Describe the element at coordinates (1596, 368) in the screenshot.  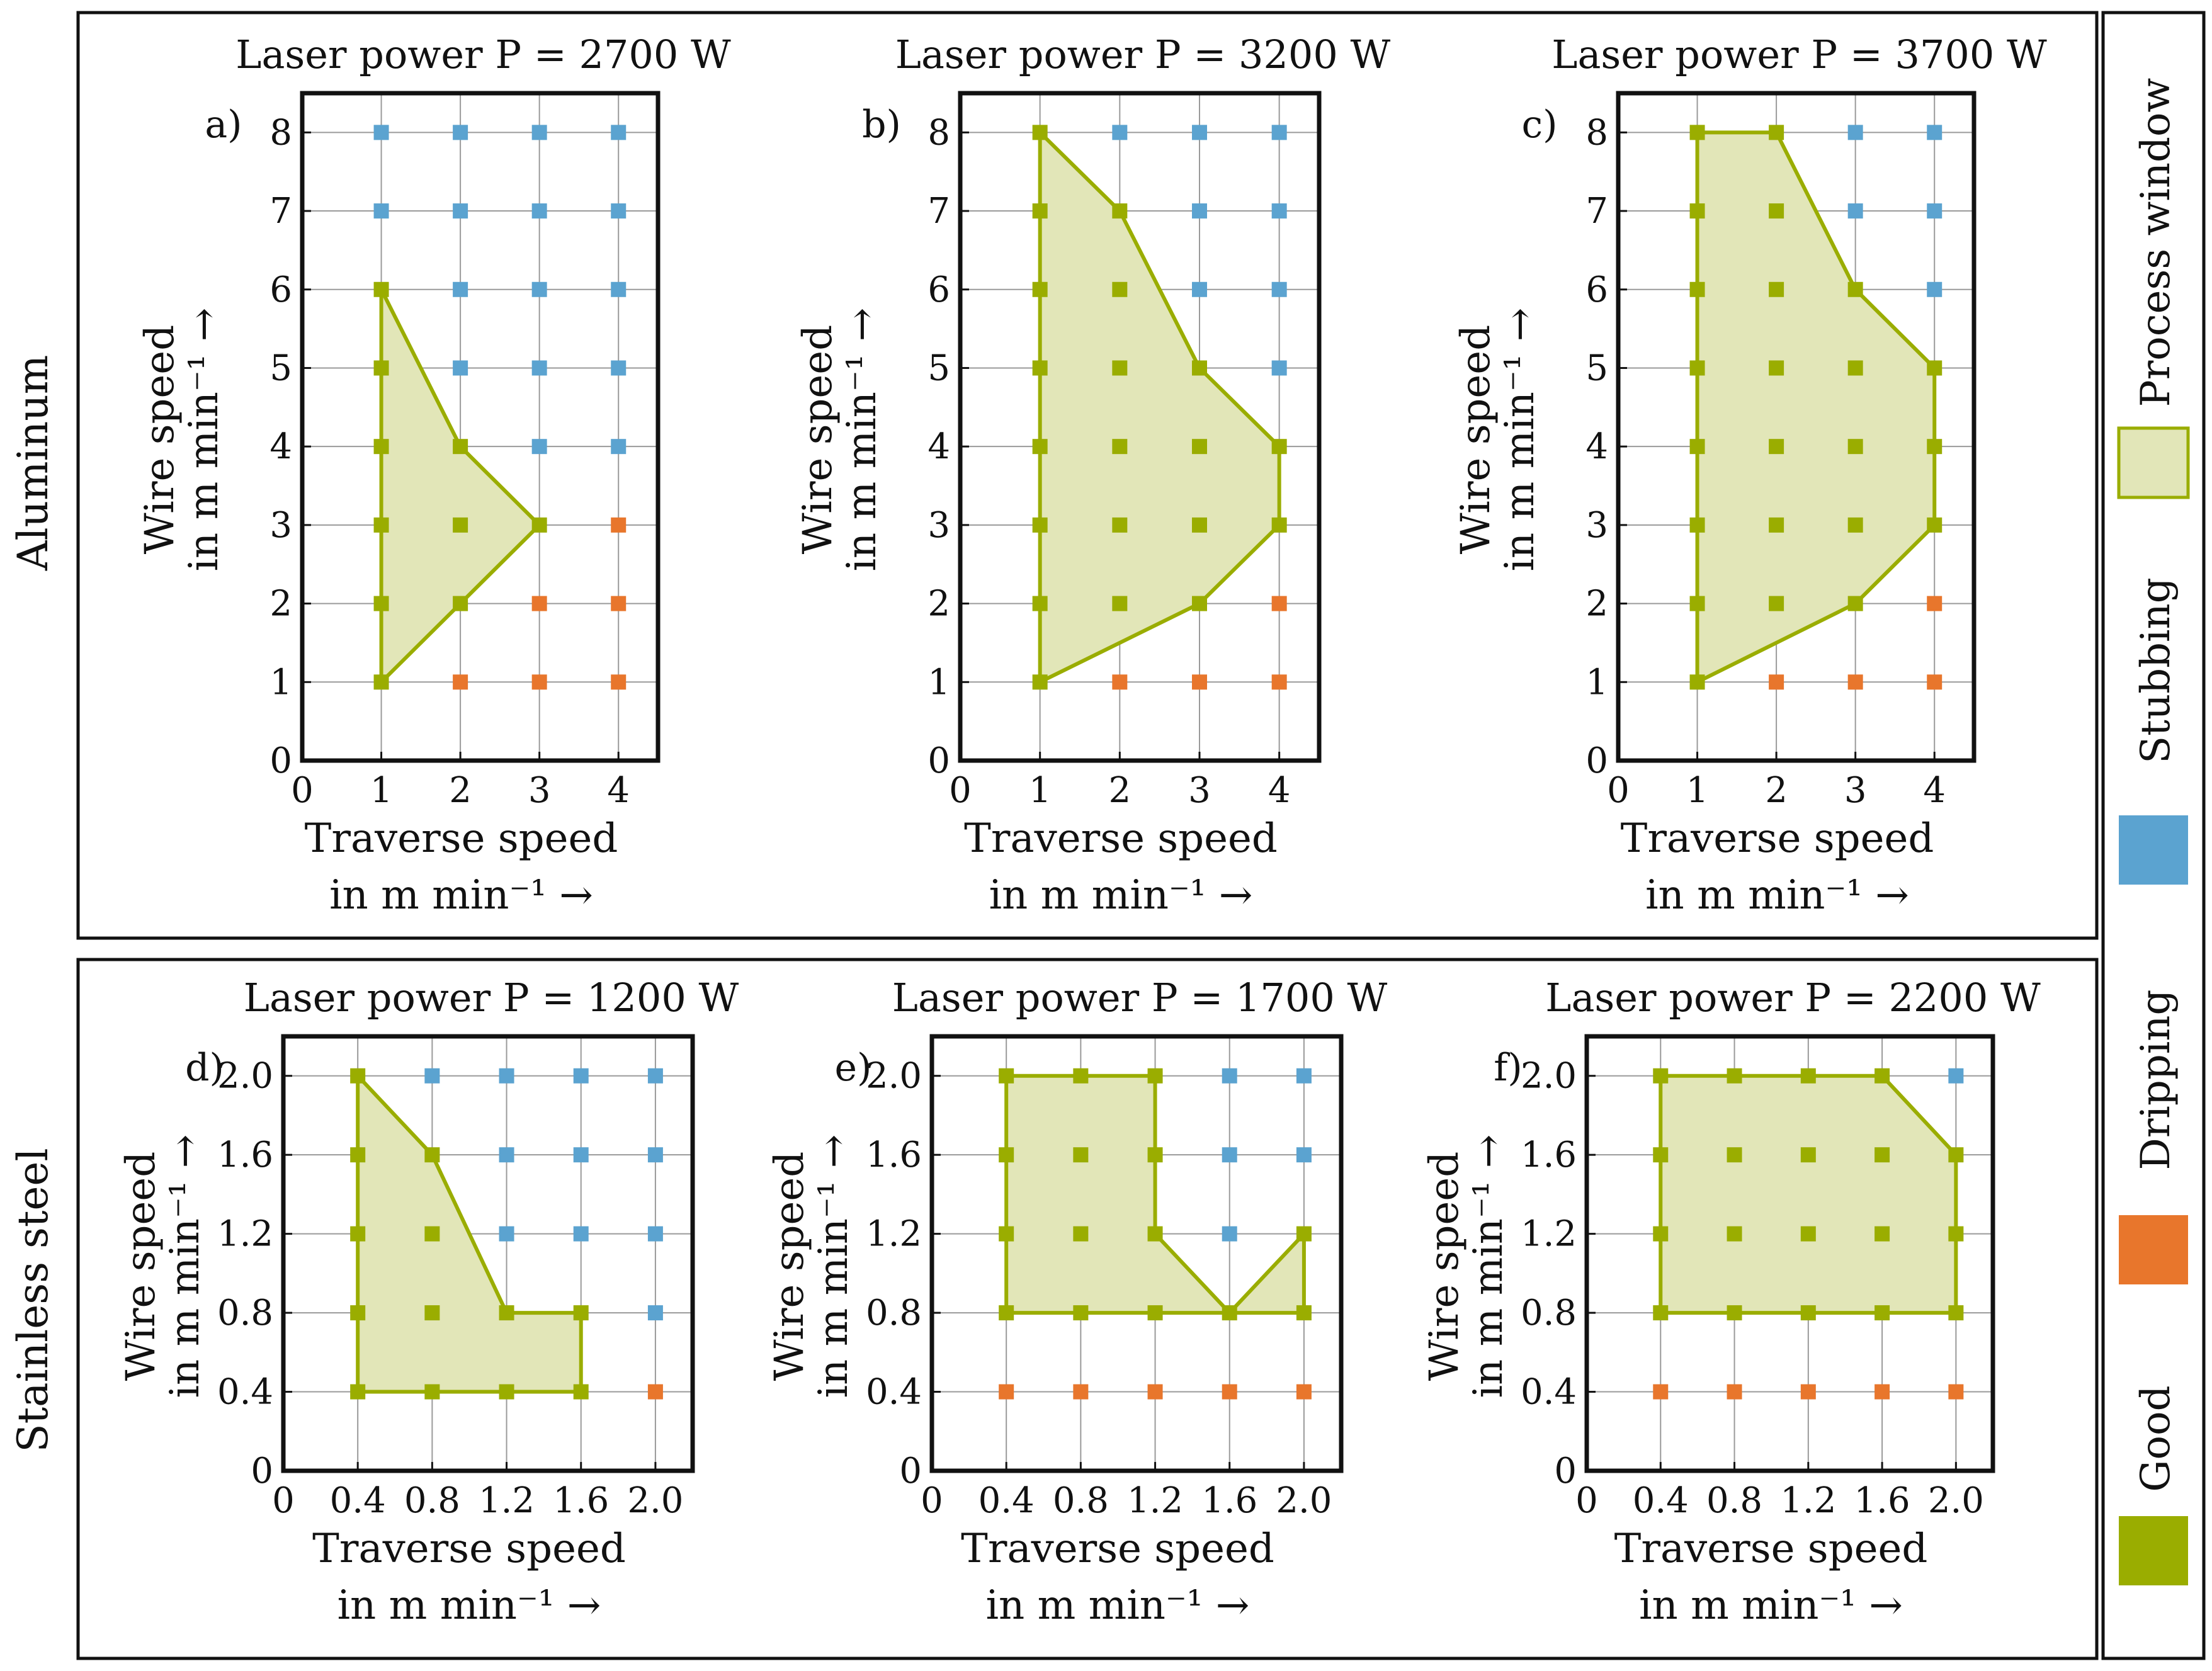
I see `y-tick-label: 5` at that location.